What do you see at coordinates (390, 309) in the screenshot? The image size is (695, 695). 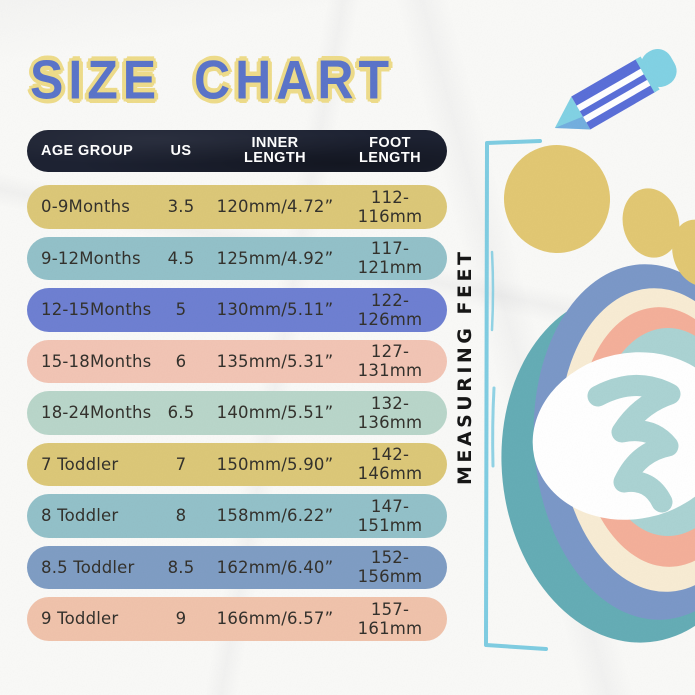 I see `cell-foot-length: 122-126mm` at bounding box center [390, 309].